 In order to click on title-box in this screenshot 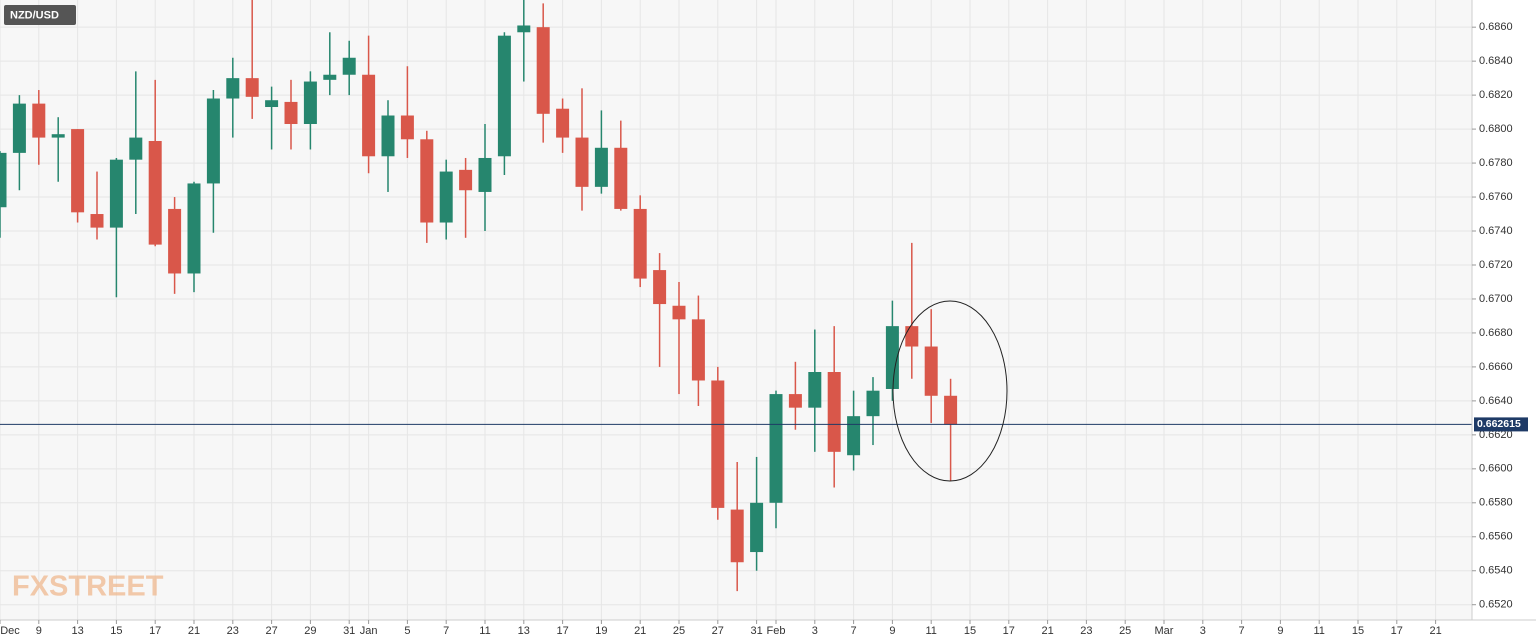, I will do `click(40, 15)`.